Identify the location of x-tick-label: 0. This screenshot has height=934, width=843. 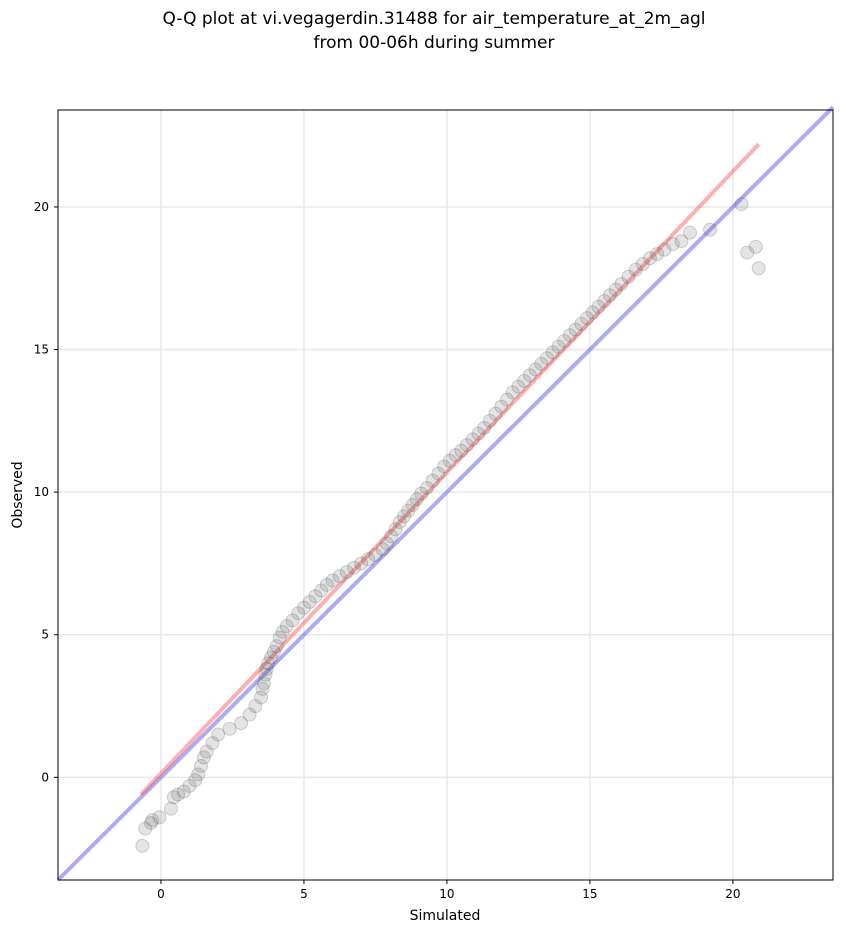
(161, 894).